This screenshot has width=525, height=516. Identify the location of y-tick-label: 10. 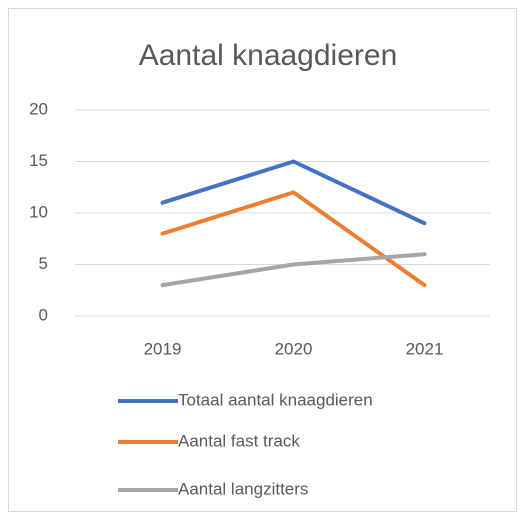
(38, 211).